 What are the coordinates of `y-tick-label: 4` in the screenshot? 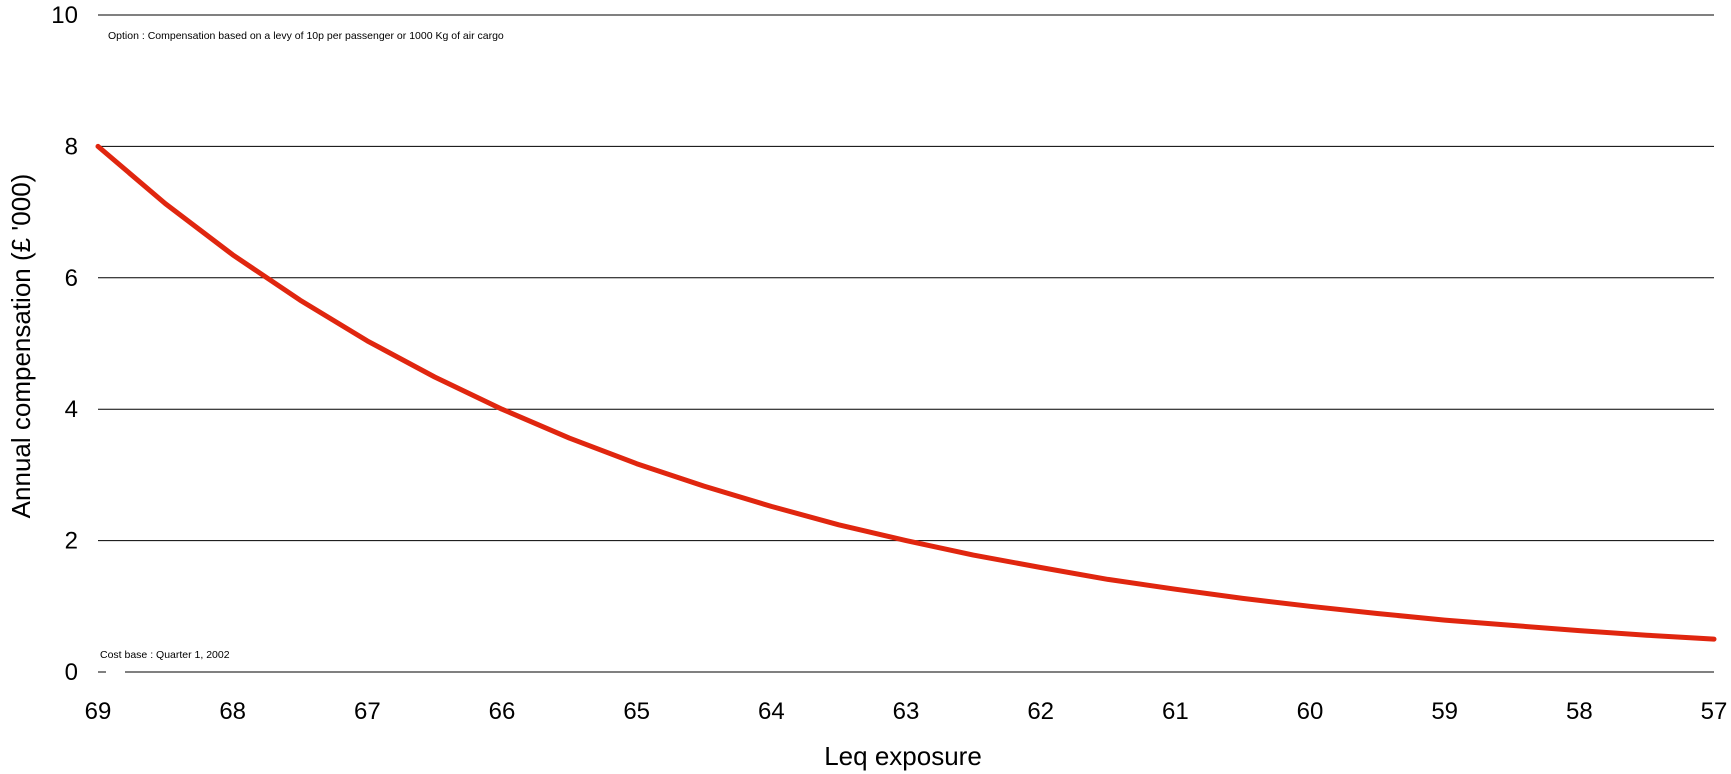 It's located at (71, 409).